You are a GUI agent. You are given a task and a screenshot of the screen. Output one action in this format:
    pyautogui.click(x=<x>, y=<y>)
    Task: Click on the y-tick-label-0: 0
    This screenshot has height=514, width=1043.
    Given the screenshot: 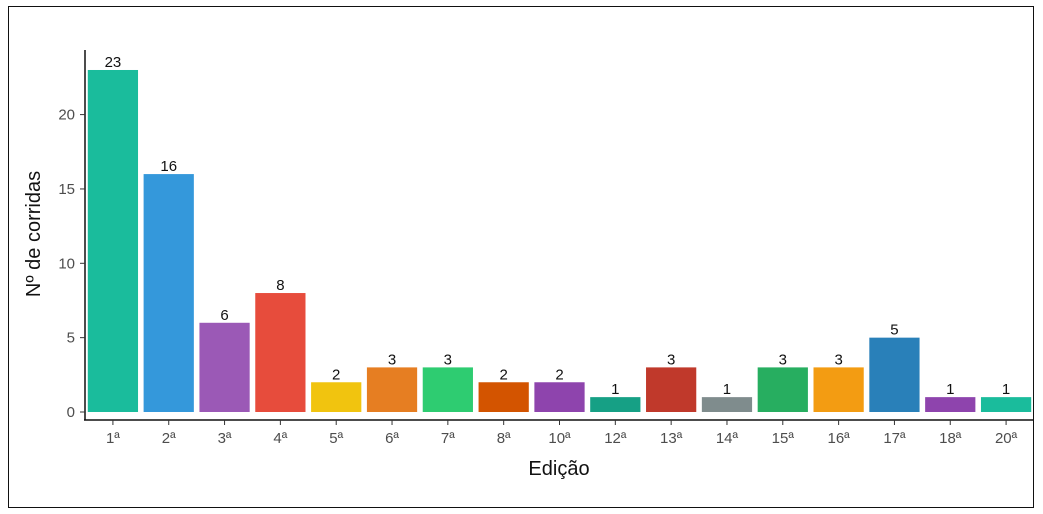 What is the action you would take?
    pyautogui.click(x=71, y=412)
    